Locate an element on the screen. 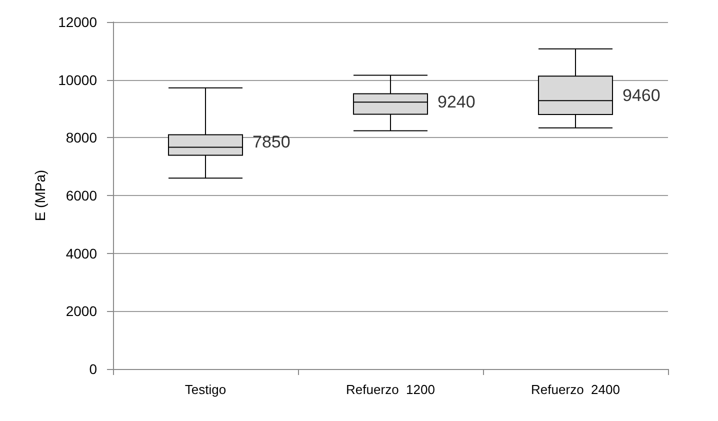 The width and height of the screenshot is (718, 421). annotation: 9240 is located at coordinates (457, 102).